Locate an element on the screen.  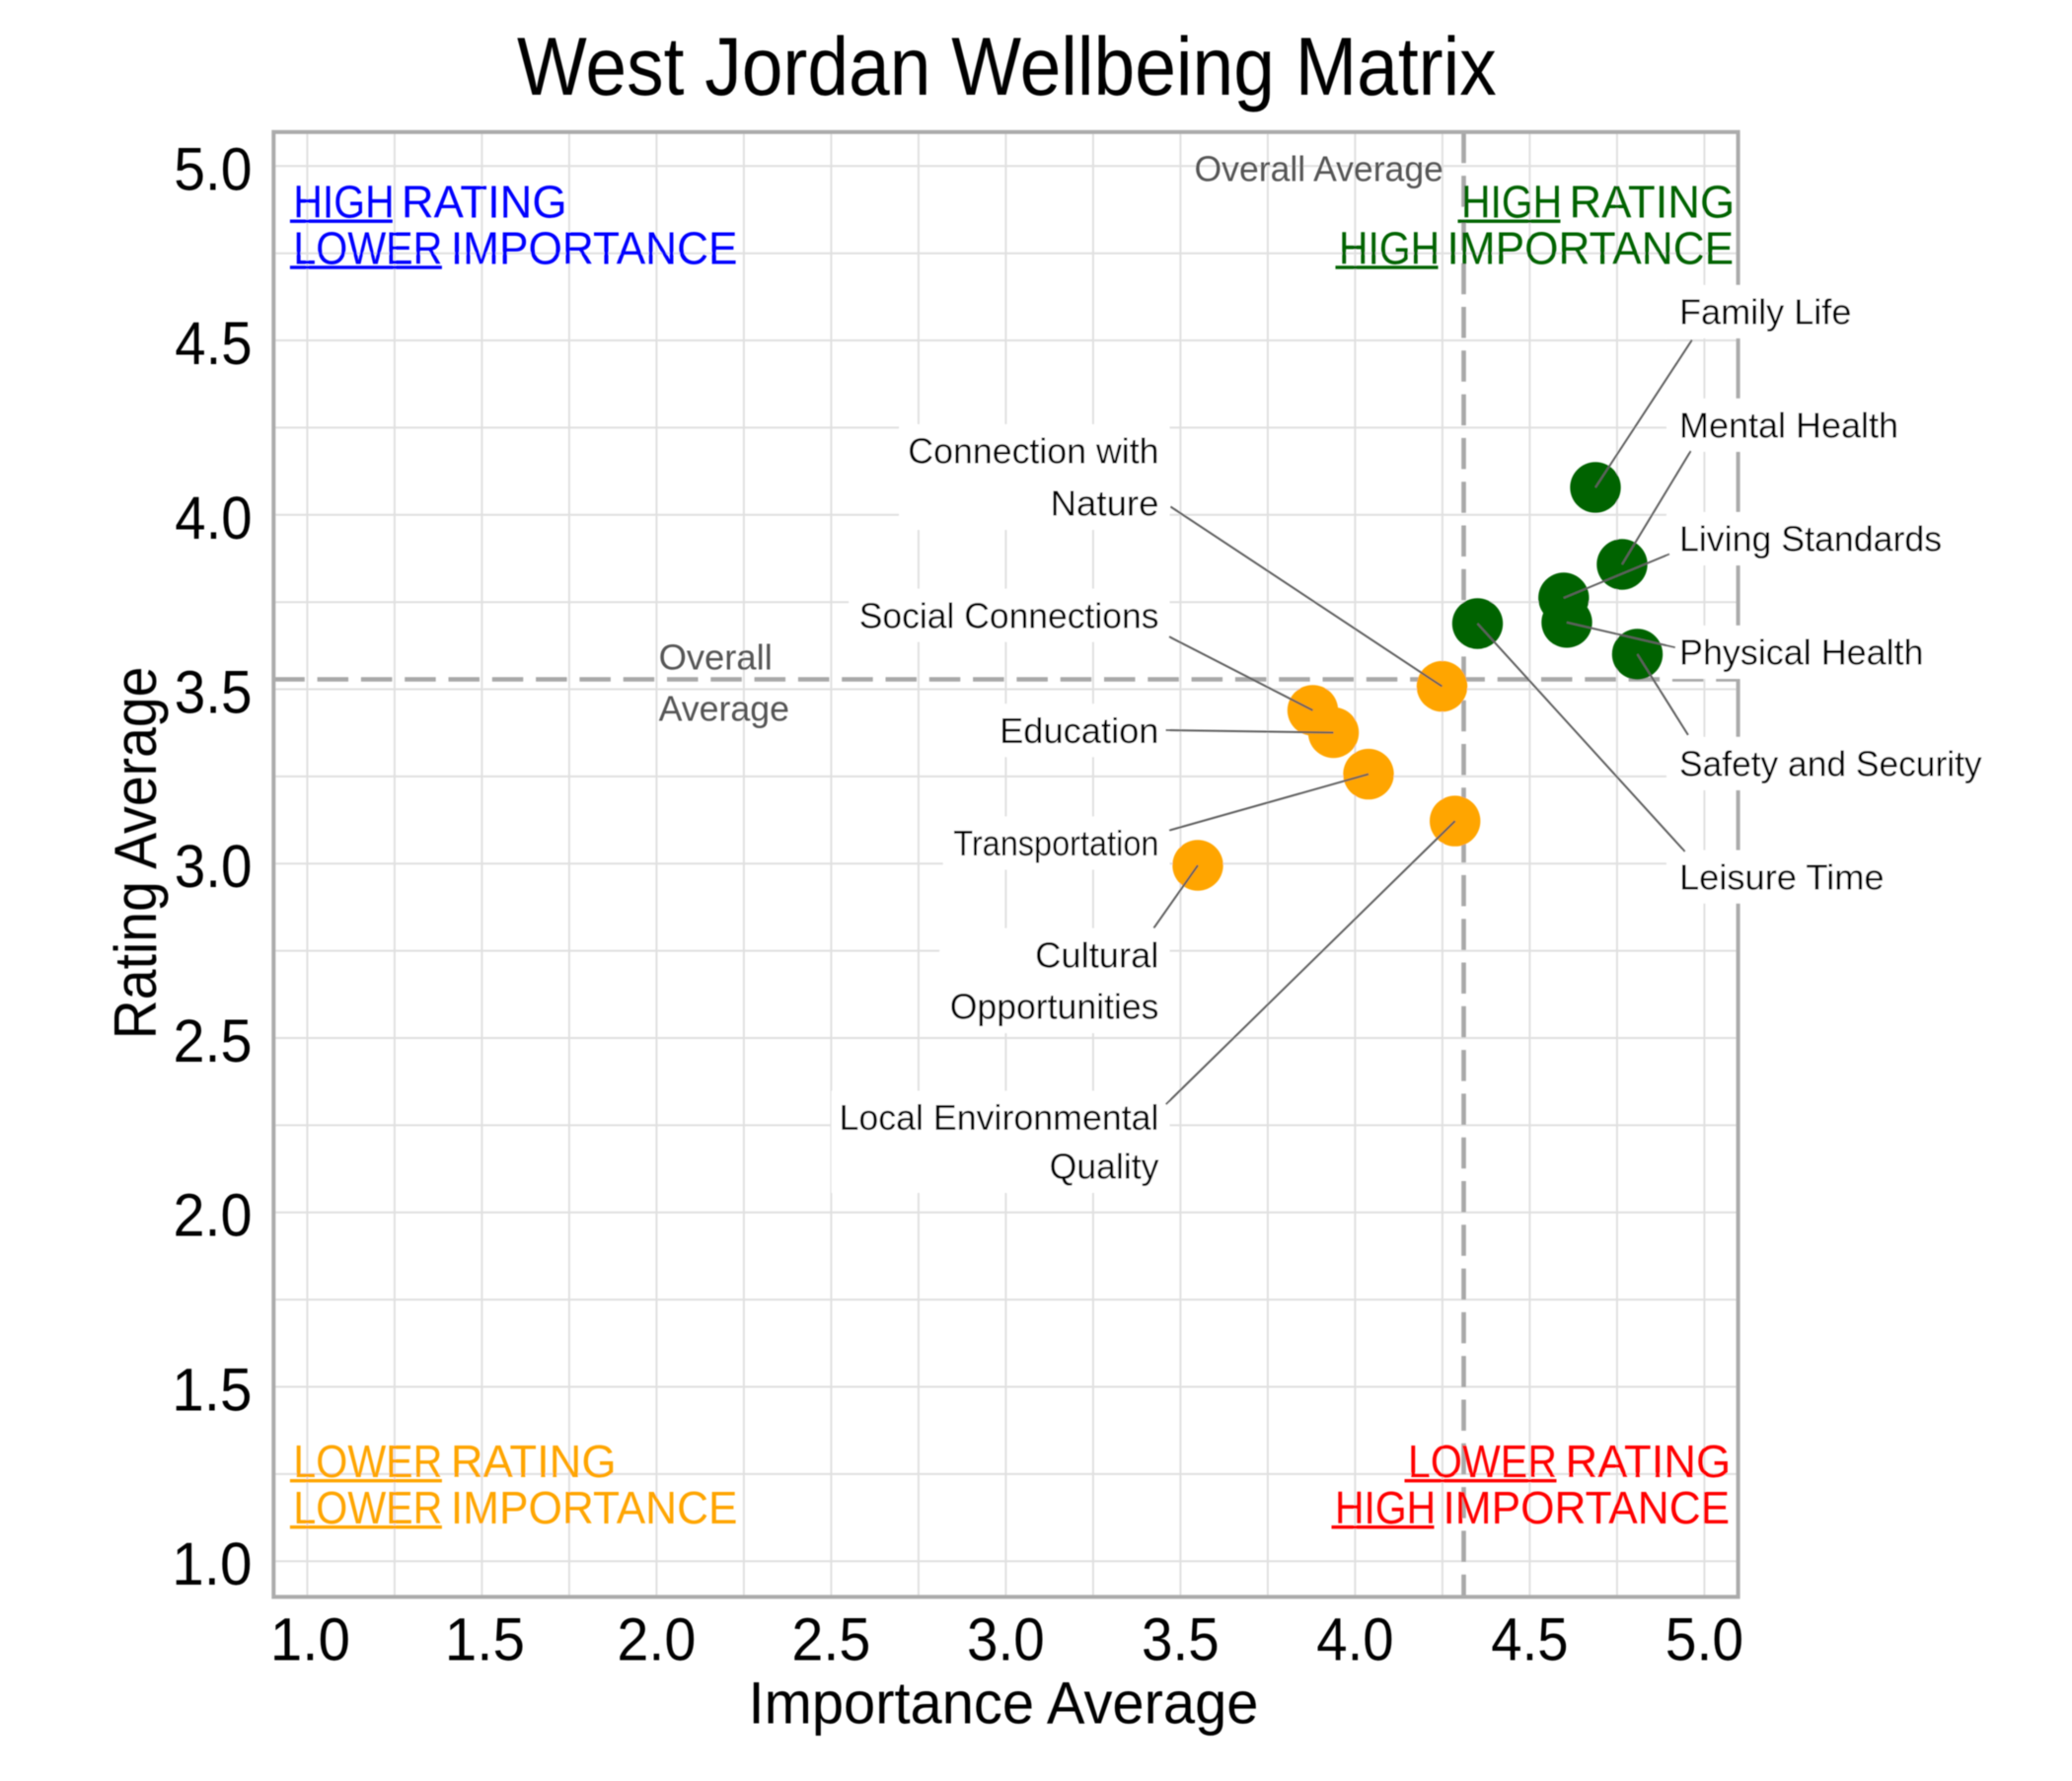
svg-text: Local Environmental is located at coordinates (1000, 1117).